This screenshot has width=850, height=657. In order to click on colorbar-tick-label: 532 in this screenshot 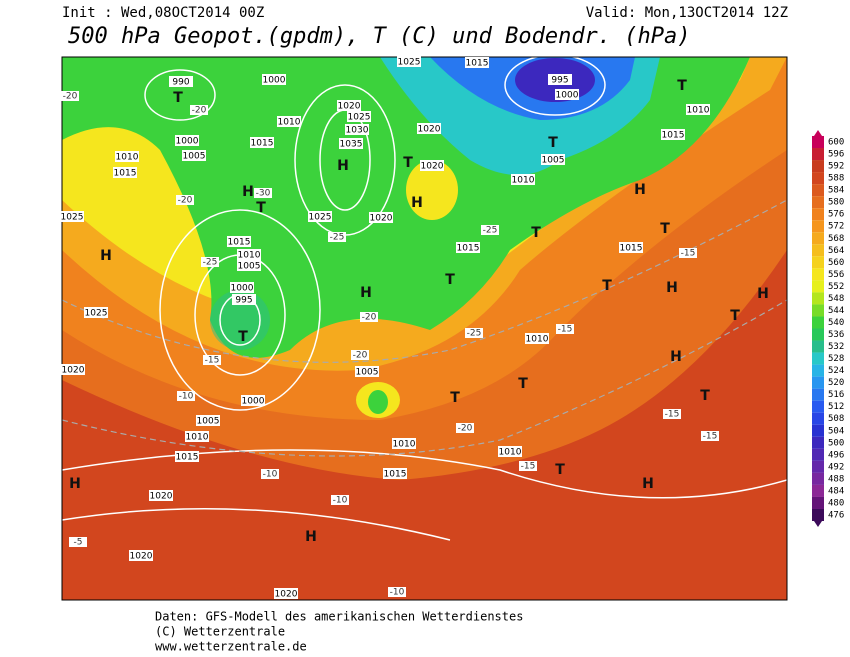, I will do `click(836, 347)`.